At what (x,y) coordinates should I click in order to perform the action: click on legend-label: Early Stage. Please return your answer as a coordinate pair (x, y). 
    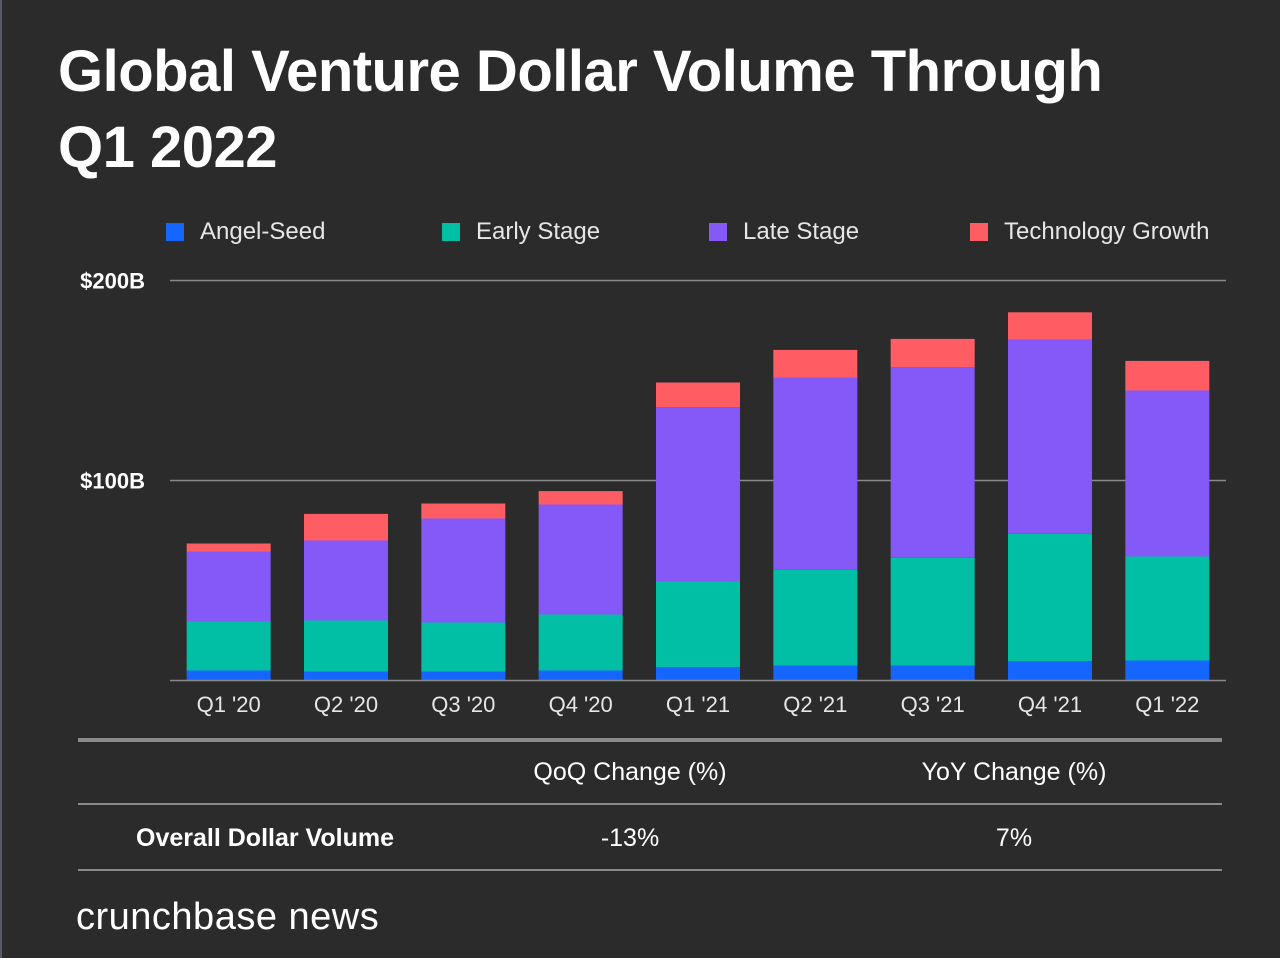
    Looking at the image, I should click on (538, 231).